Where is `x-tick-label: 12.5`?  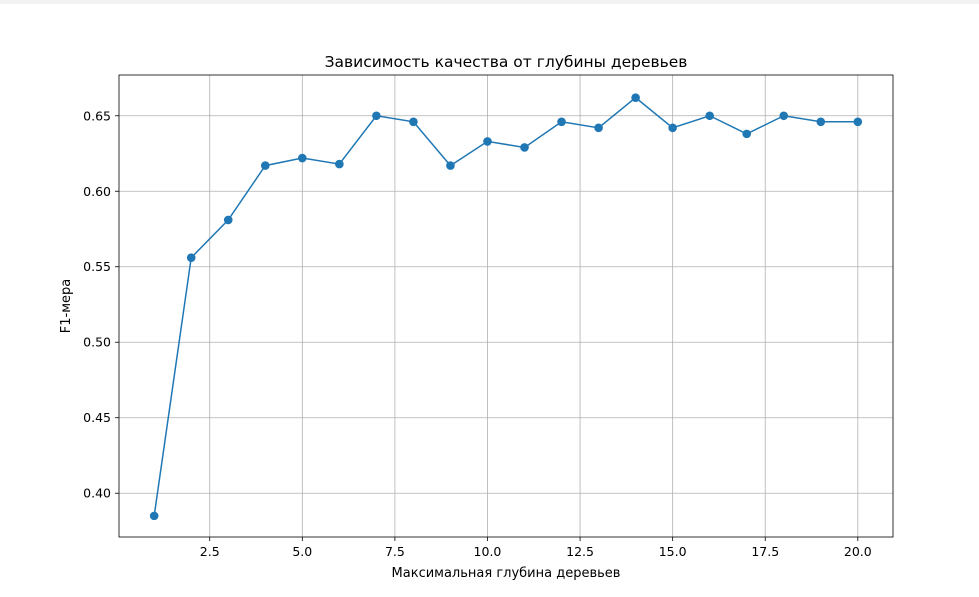
x-tick-label: 12.5 is located at coordinates (580, 551).